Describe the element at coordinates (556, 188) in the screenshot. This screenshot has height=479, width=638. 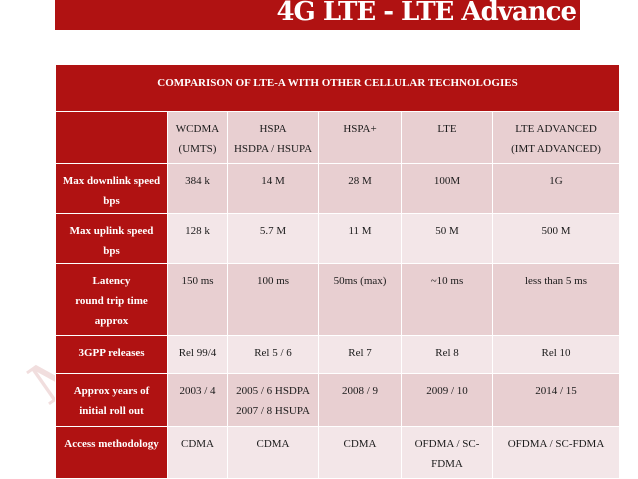
I see `table-cell: 1G` at that location.